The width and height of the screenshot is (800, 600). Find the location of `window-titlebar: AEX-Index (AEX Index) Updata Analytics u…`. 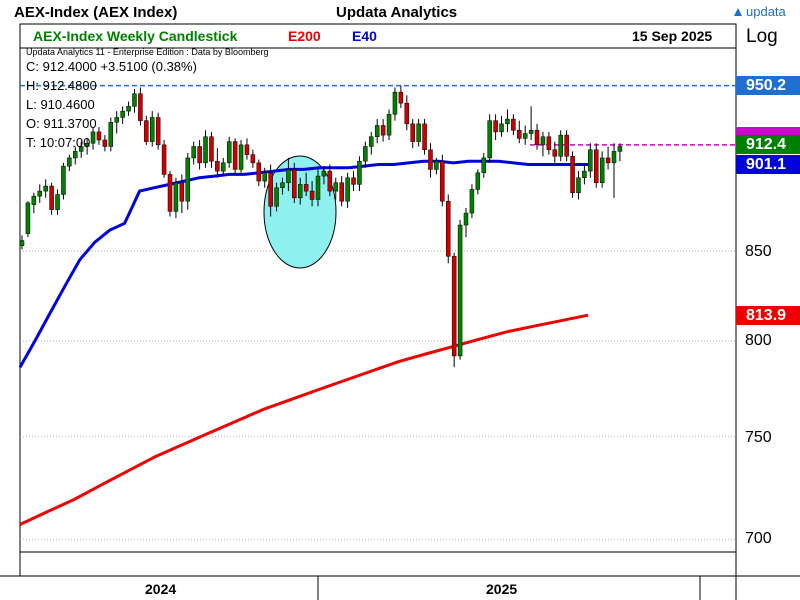

window-titlebar: AEX-Index (AEX Index) Updata Analytics u… is located at coordinates (400, 12).